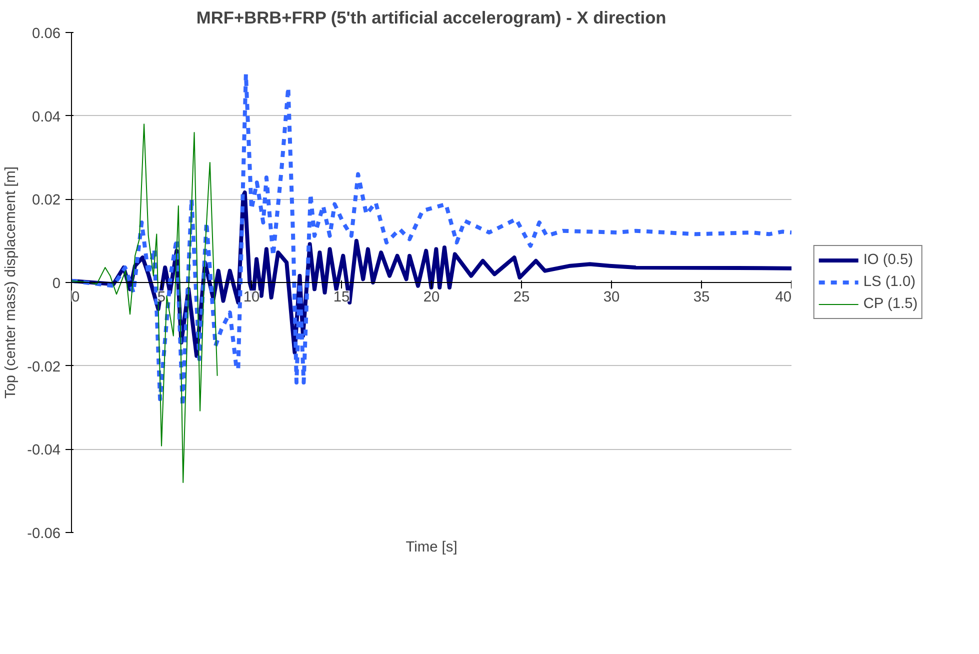  Describe the element at coordinates (11, 282) in the screenshot. I see `y-axis-title: Top (center mass) displacement [m]` at that location.